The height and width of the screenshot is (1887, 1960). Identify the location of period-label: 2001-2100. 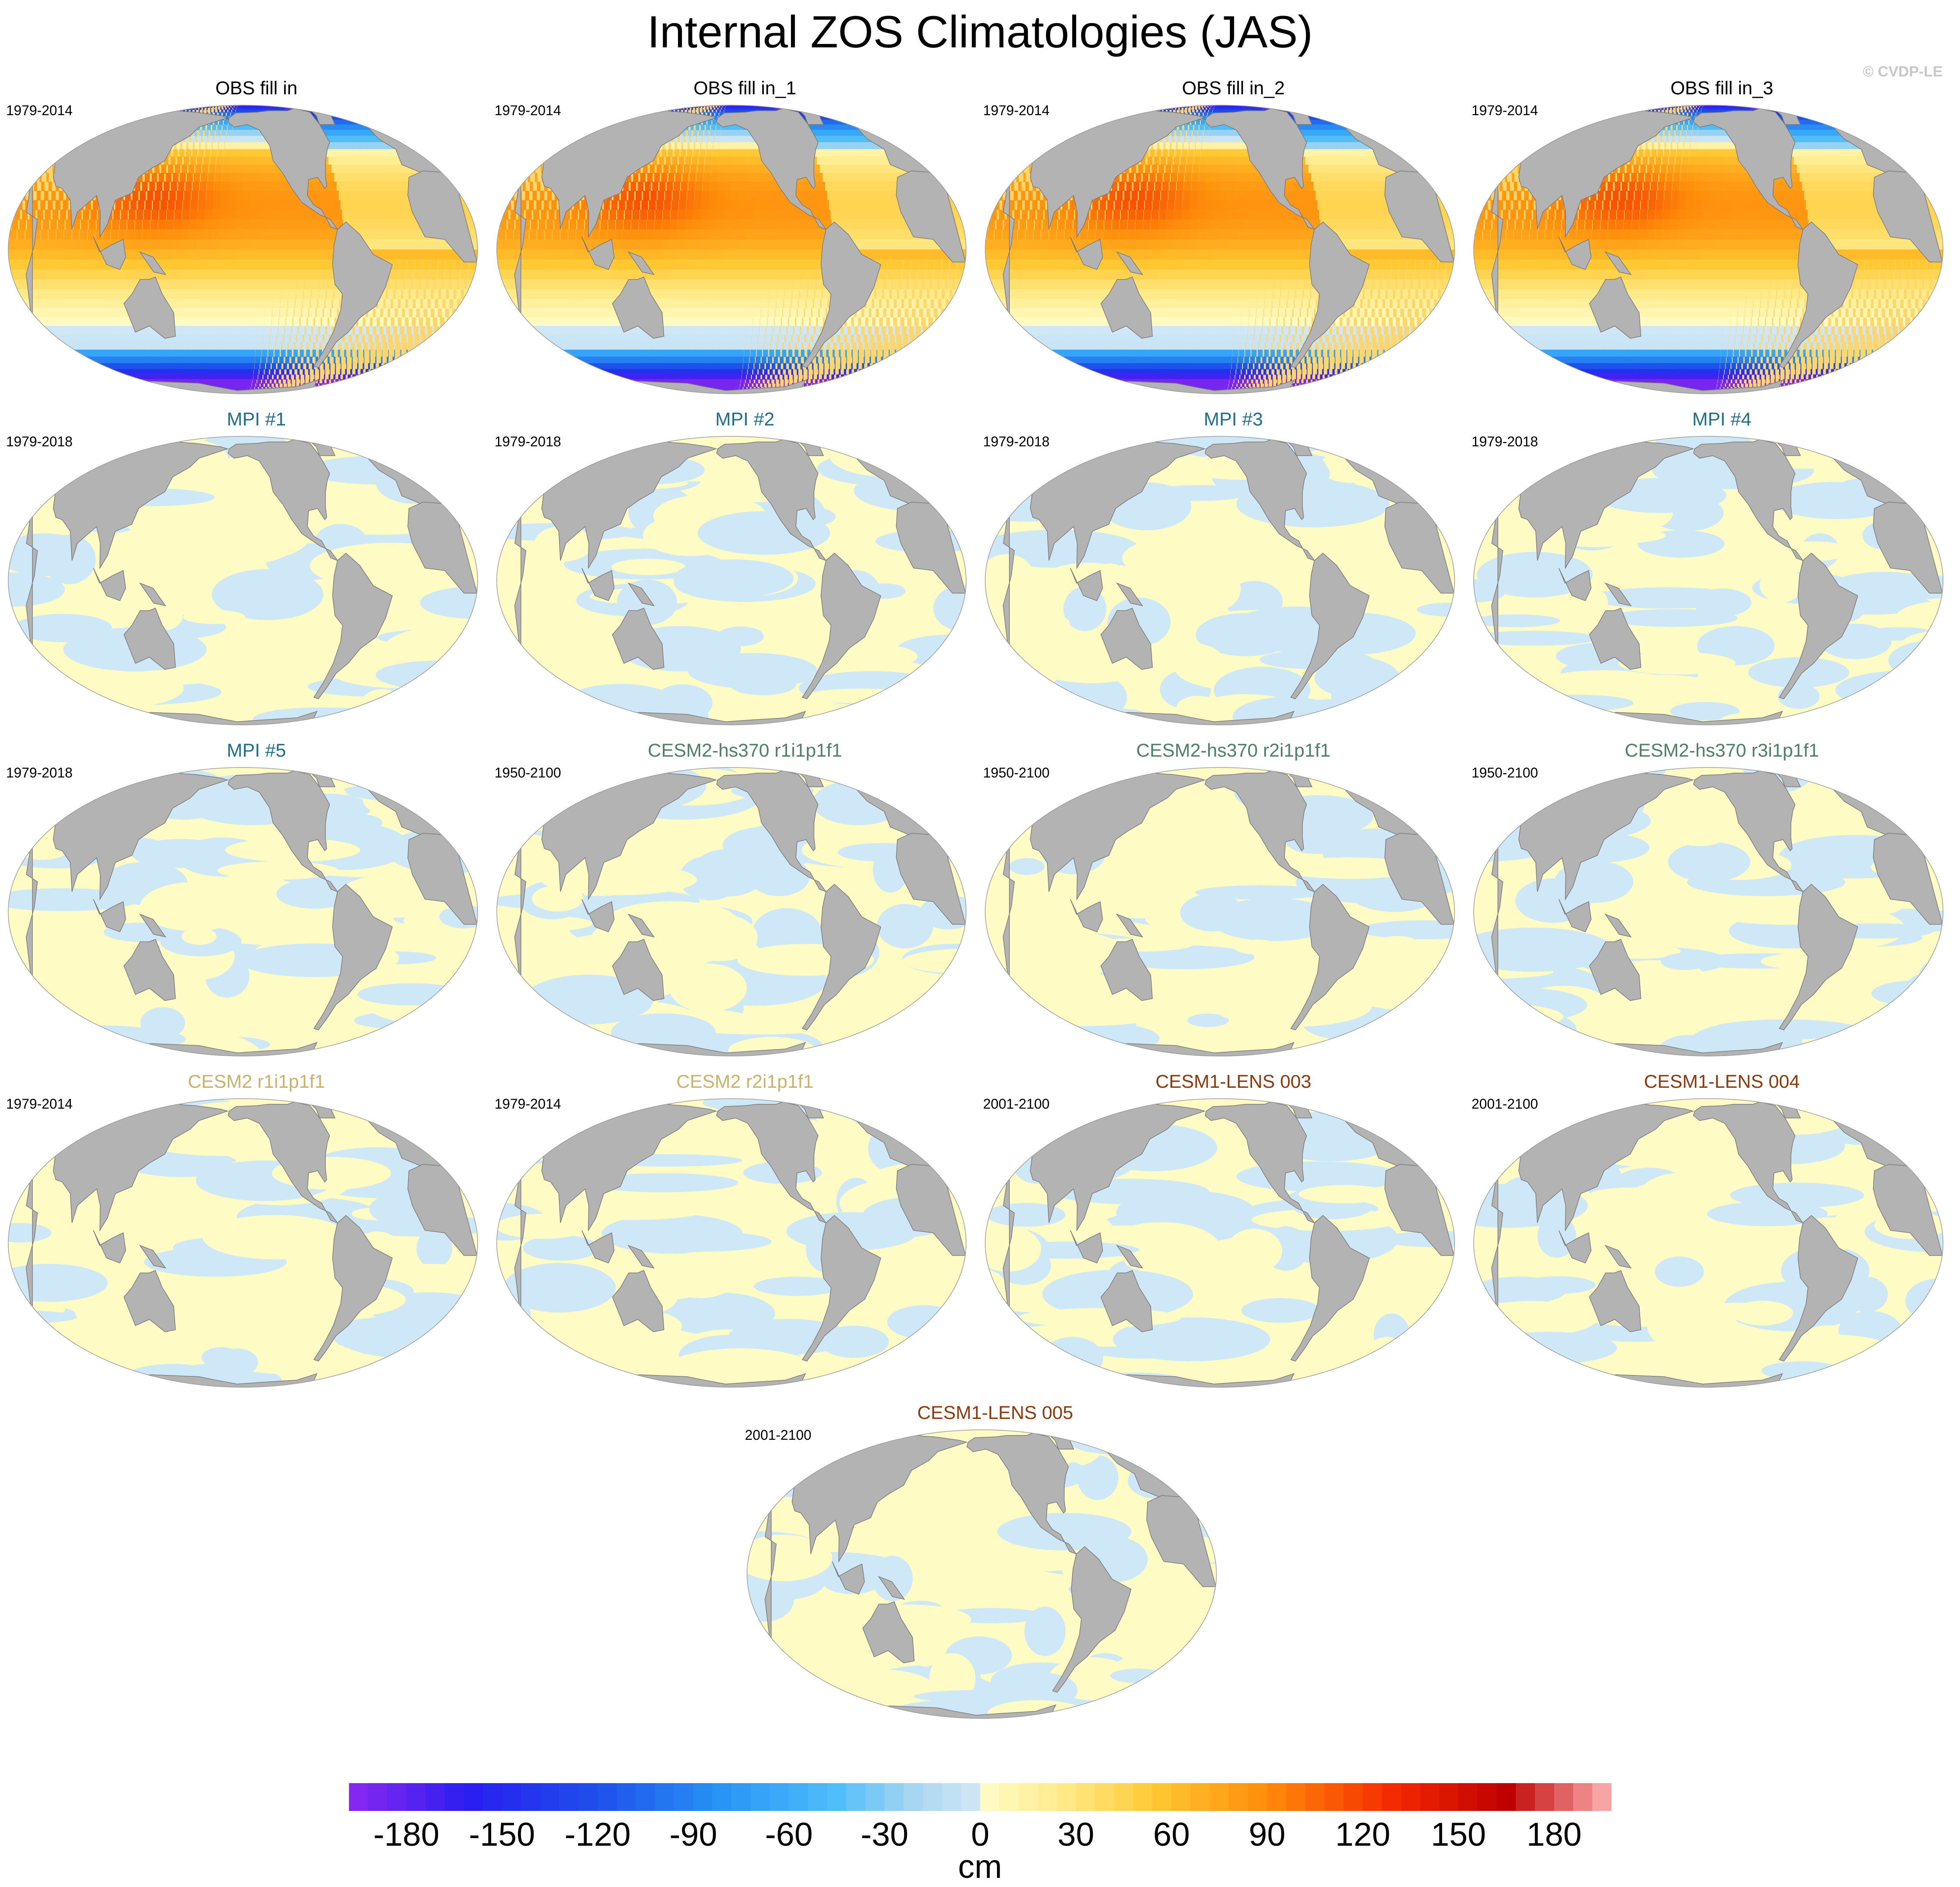
(778, 1435).